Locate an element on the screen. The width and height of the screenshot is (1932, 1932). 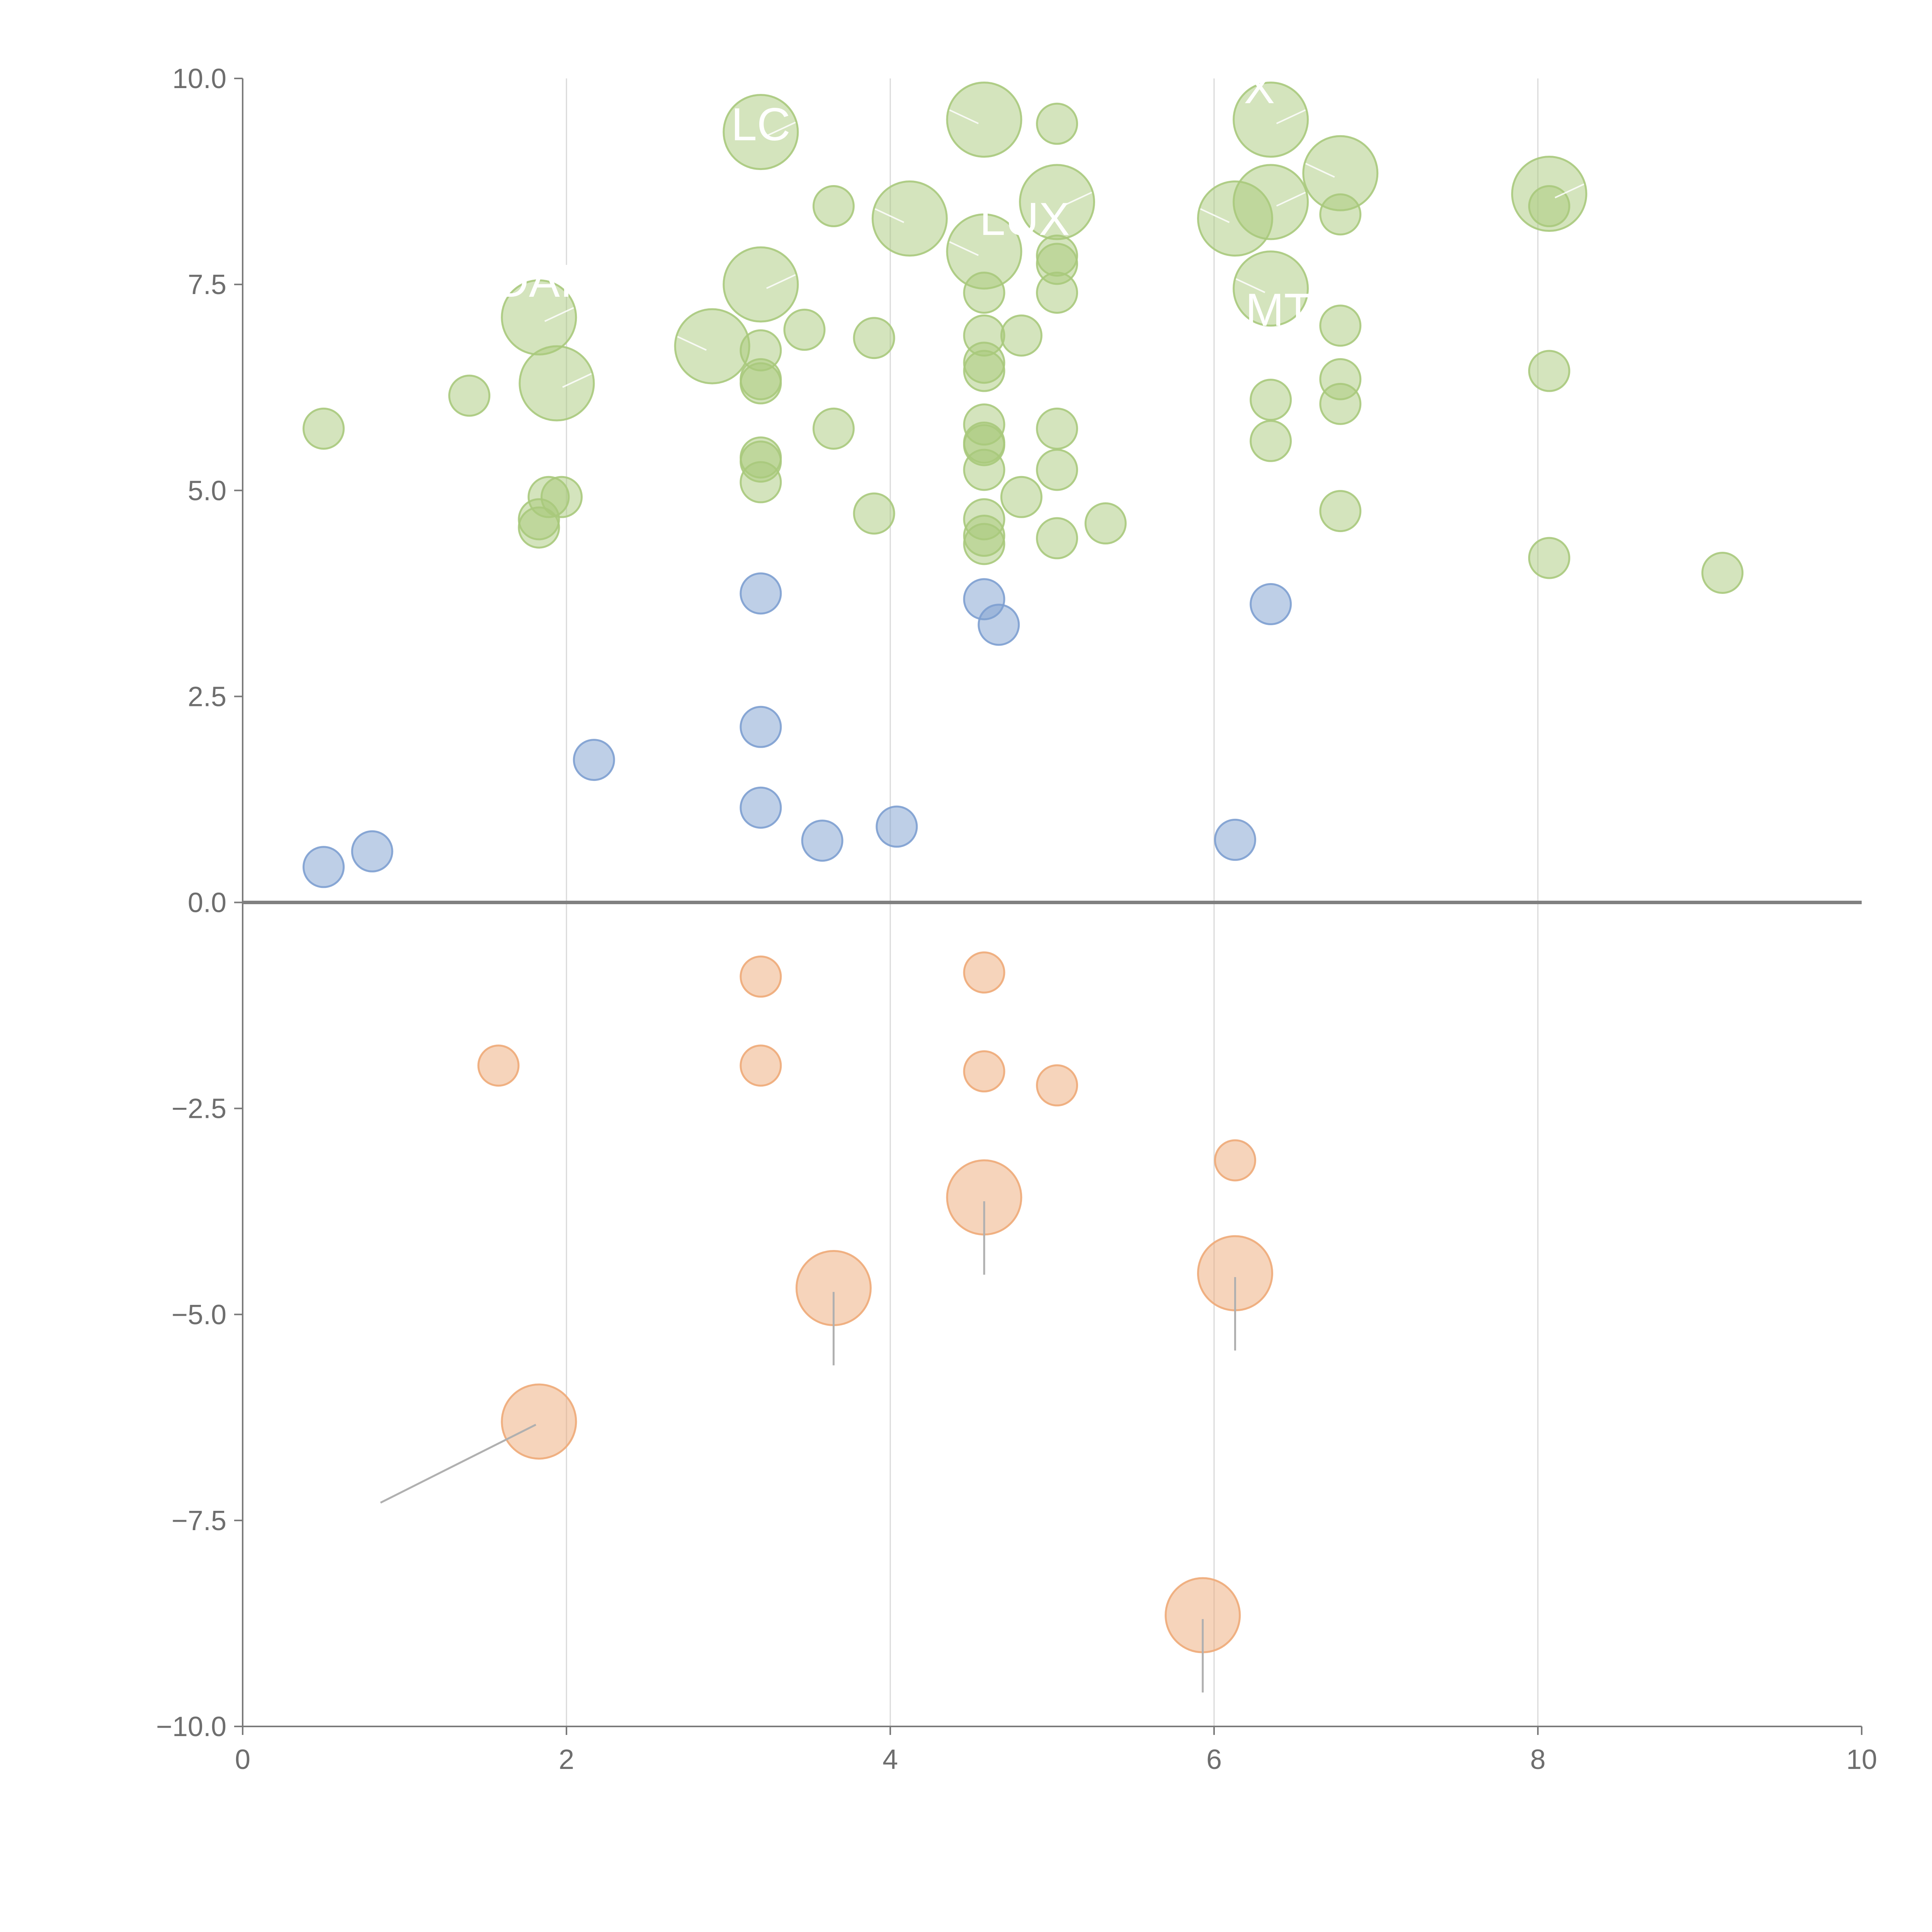
y-tick-label: −5.0 is located at coordinates (199, 1314).